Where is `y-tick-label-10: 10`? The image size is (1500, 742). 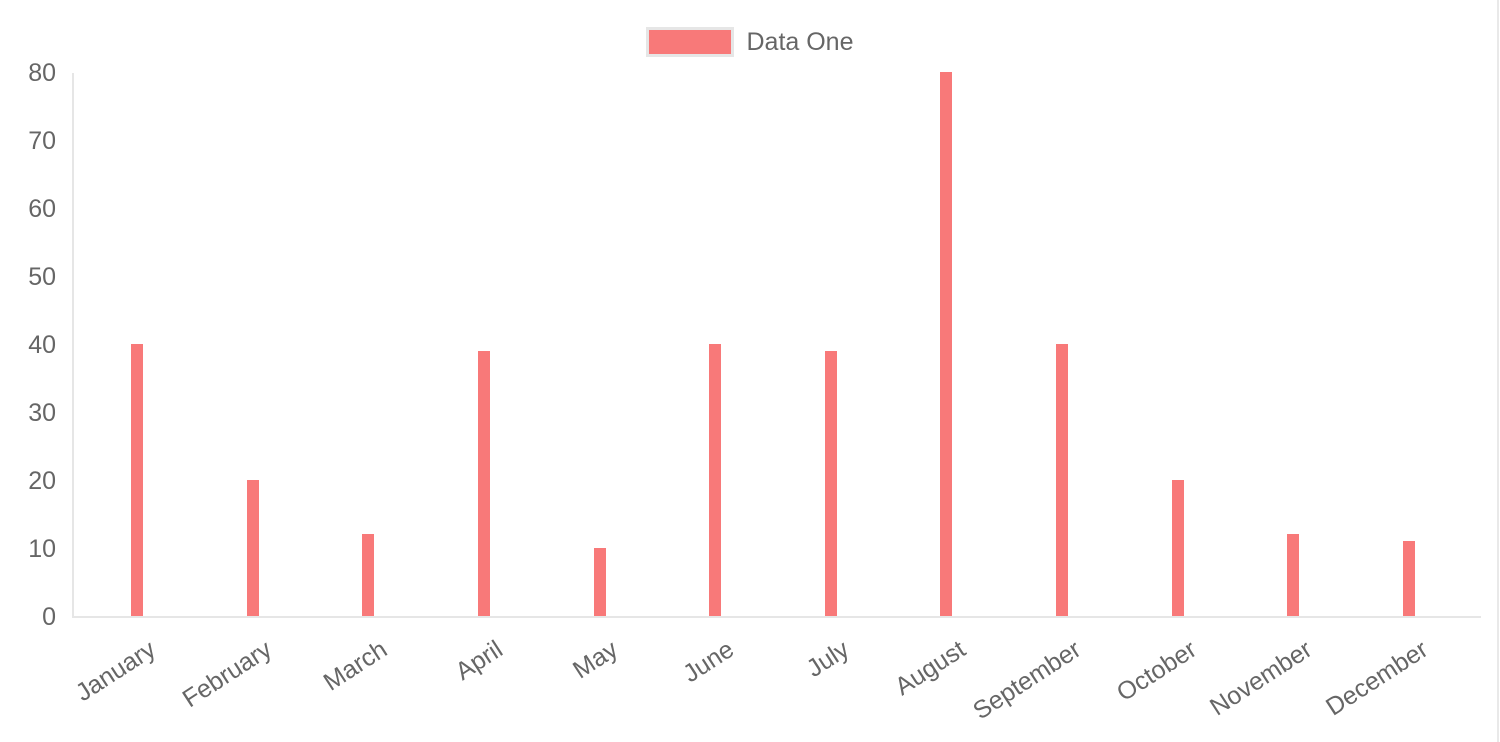
y-tick-label-10: 10 is located at coordinates (42, 549).